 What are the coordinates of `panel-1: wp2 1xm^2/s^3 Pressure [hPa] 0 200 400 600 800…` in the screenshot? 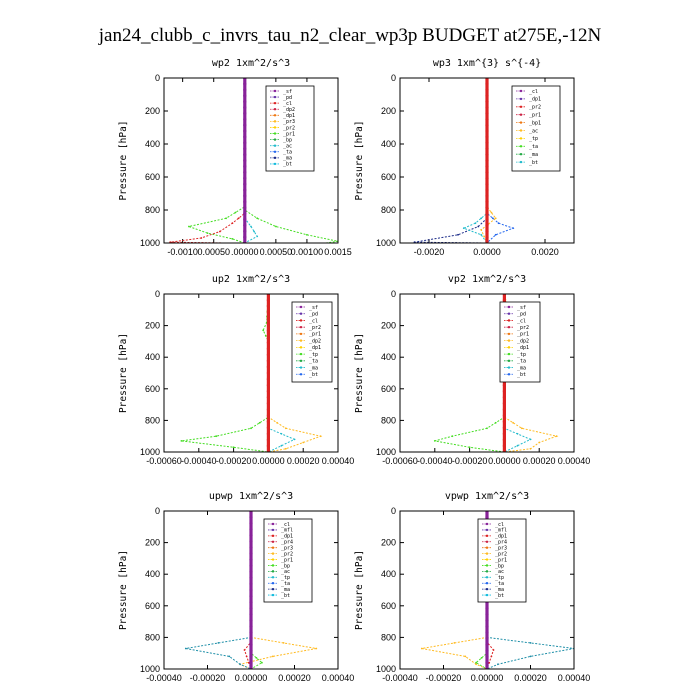 It's located at (235, 157).